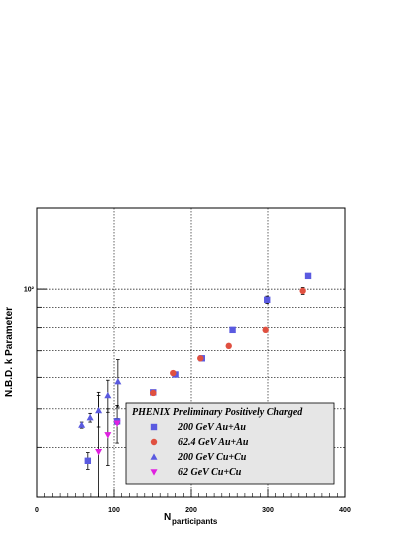 The image size is (414, 535). What do you see at coordinates (154, 427) in the screenshot?
I see `legend-marker-square` at bounding box center [154, 427].